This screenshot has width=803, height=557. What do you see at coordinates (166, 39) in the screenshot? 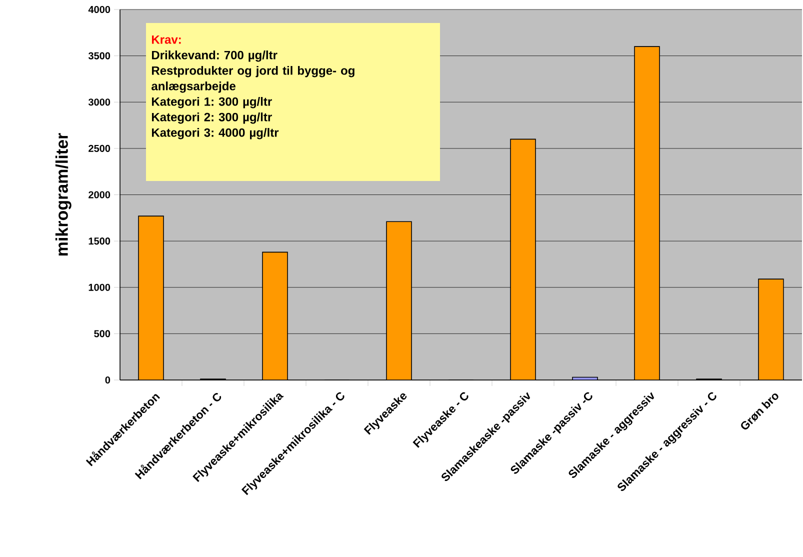
I see `annotation: Krav:` at bounding box center [166, 39].